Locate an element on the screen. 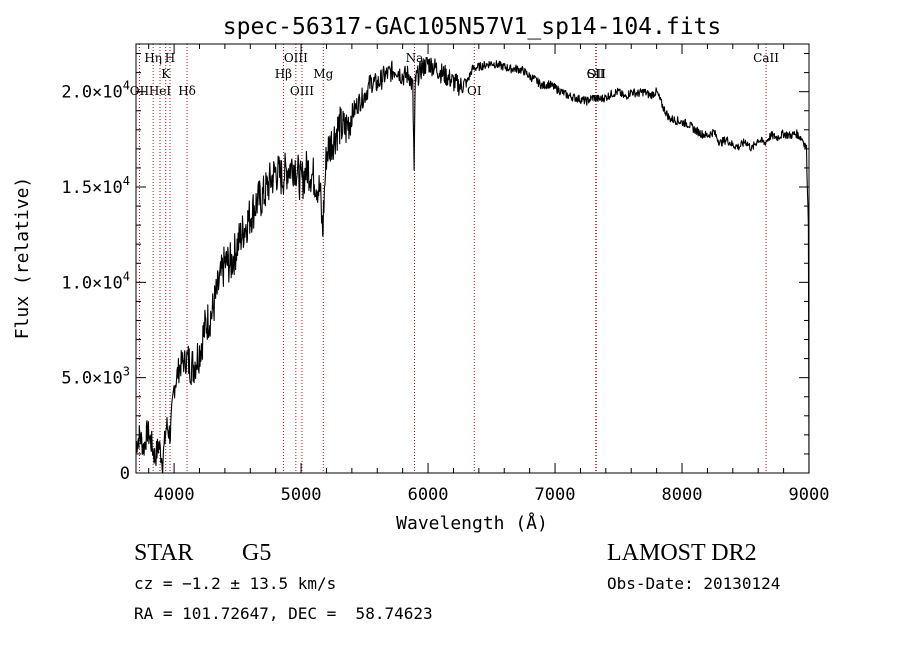  line-label-4: HeI is located at coordinates (160, 91).